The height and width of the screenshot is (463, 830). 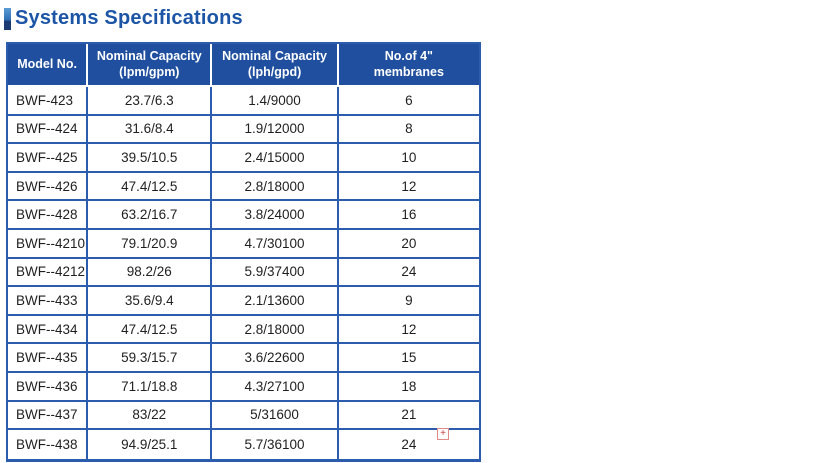 I want to click on table-row: BWF--434 47.4/12.5 2.8/18000 12, so click(x=243, y=330).